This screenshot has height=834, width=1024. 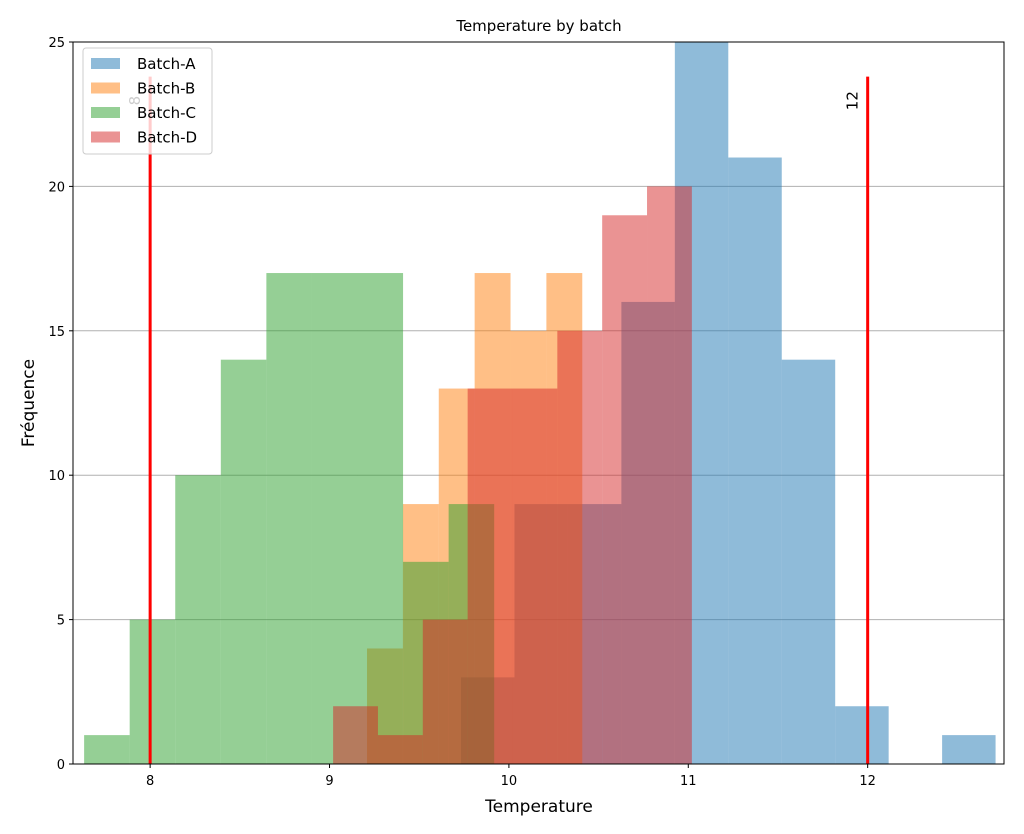 I want to click on x-axis-label: Temperature, so click(x=538, y=807).